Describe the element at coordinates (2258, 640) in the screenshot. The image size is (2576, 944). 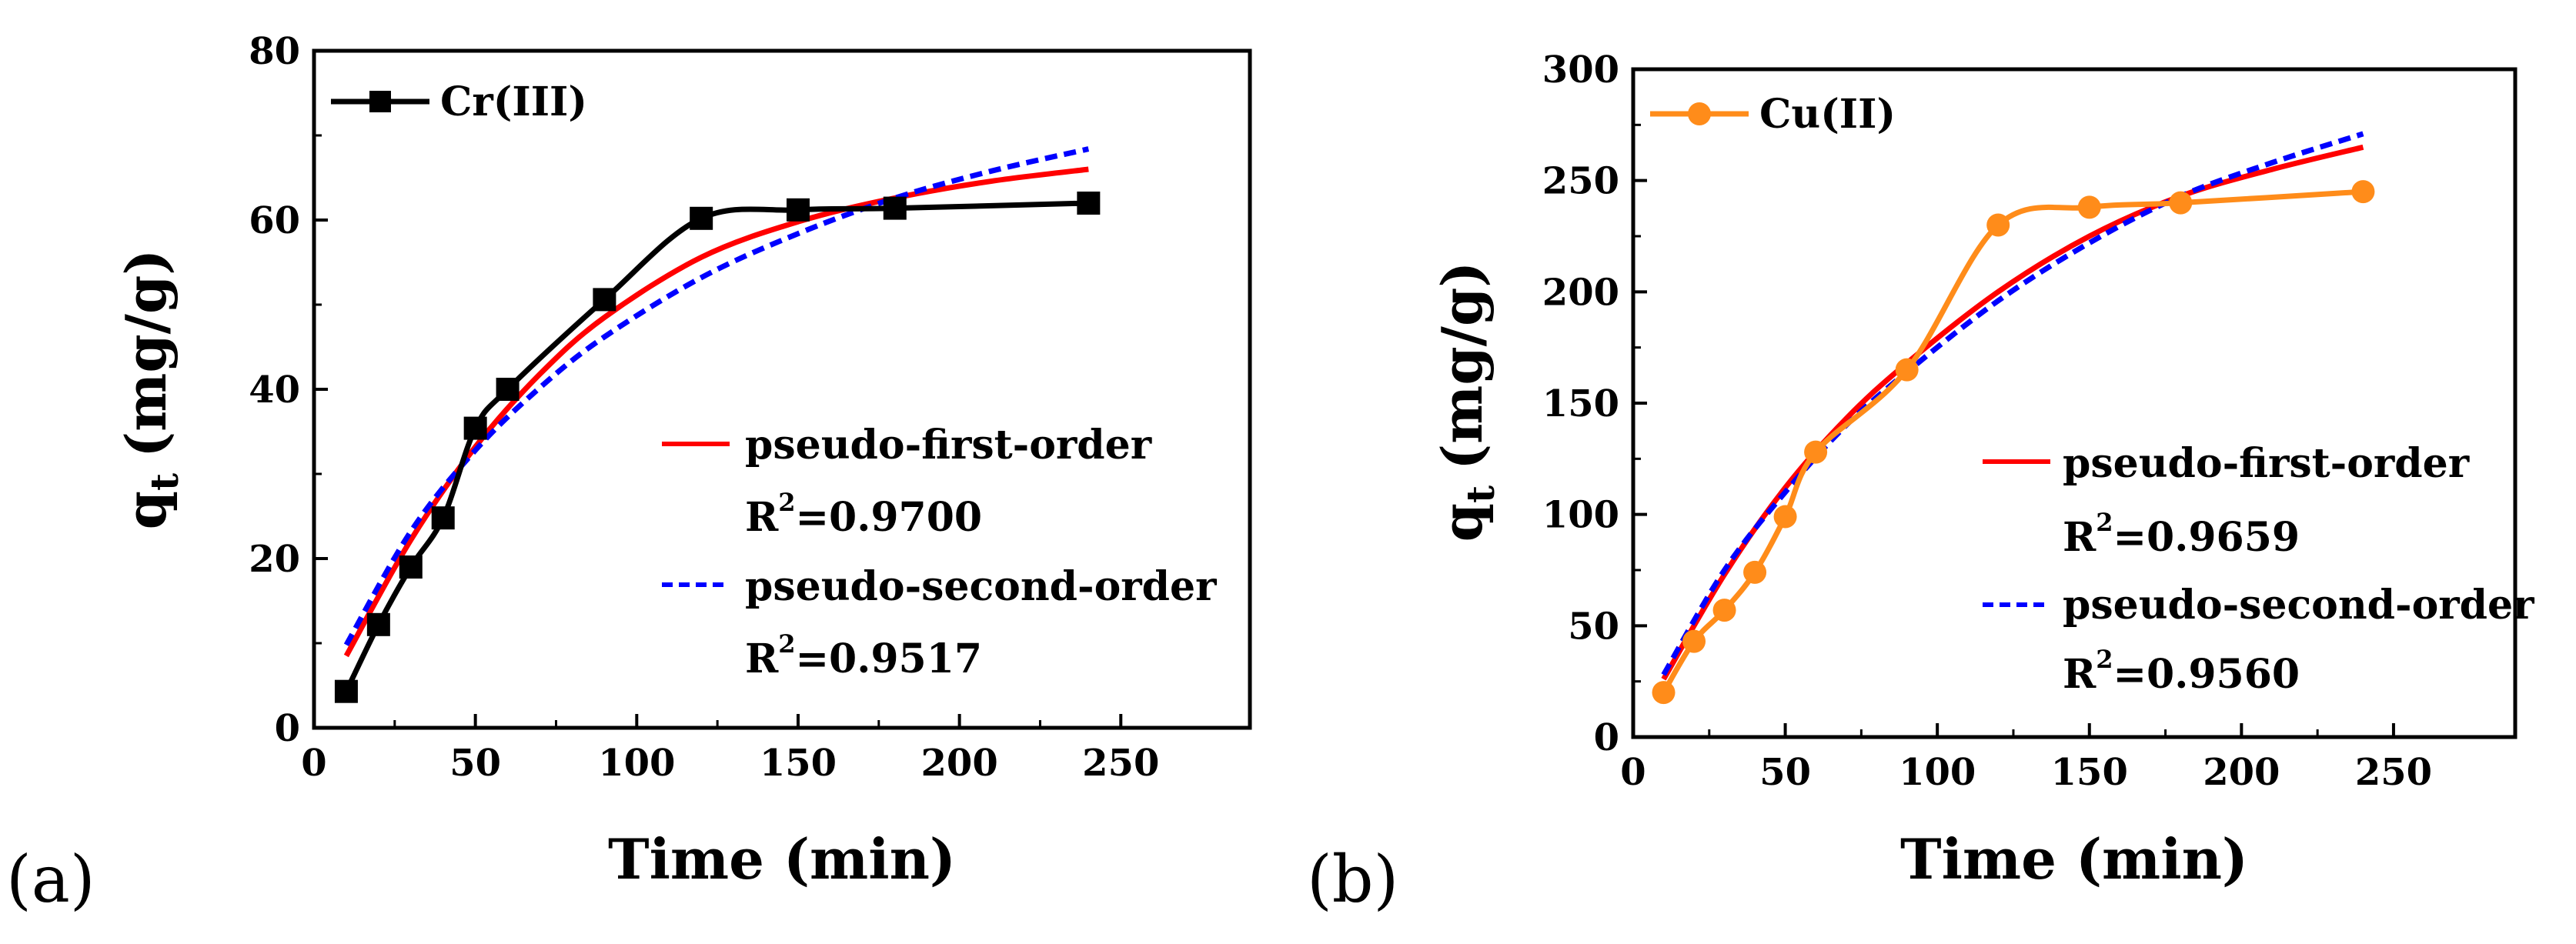
I see `legend-b-fit-2: pseudo-second-order R2=0.9560` at that location.